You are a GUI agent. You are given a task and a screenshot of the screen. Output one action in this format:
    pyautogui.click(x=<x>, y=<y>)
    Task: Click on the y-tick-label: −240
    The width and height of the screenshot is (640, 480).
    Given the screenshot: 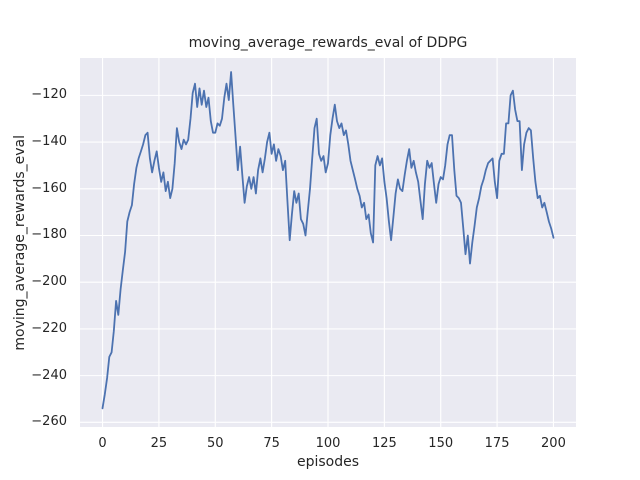 What is the action you would take?
    pyautogui.click(x=49, y=375)
    